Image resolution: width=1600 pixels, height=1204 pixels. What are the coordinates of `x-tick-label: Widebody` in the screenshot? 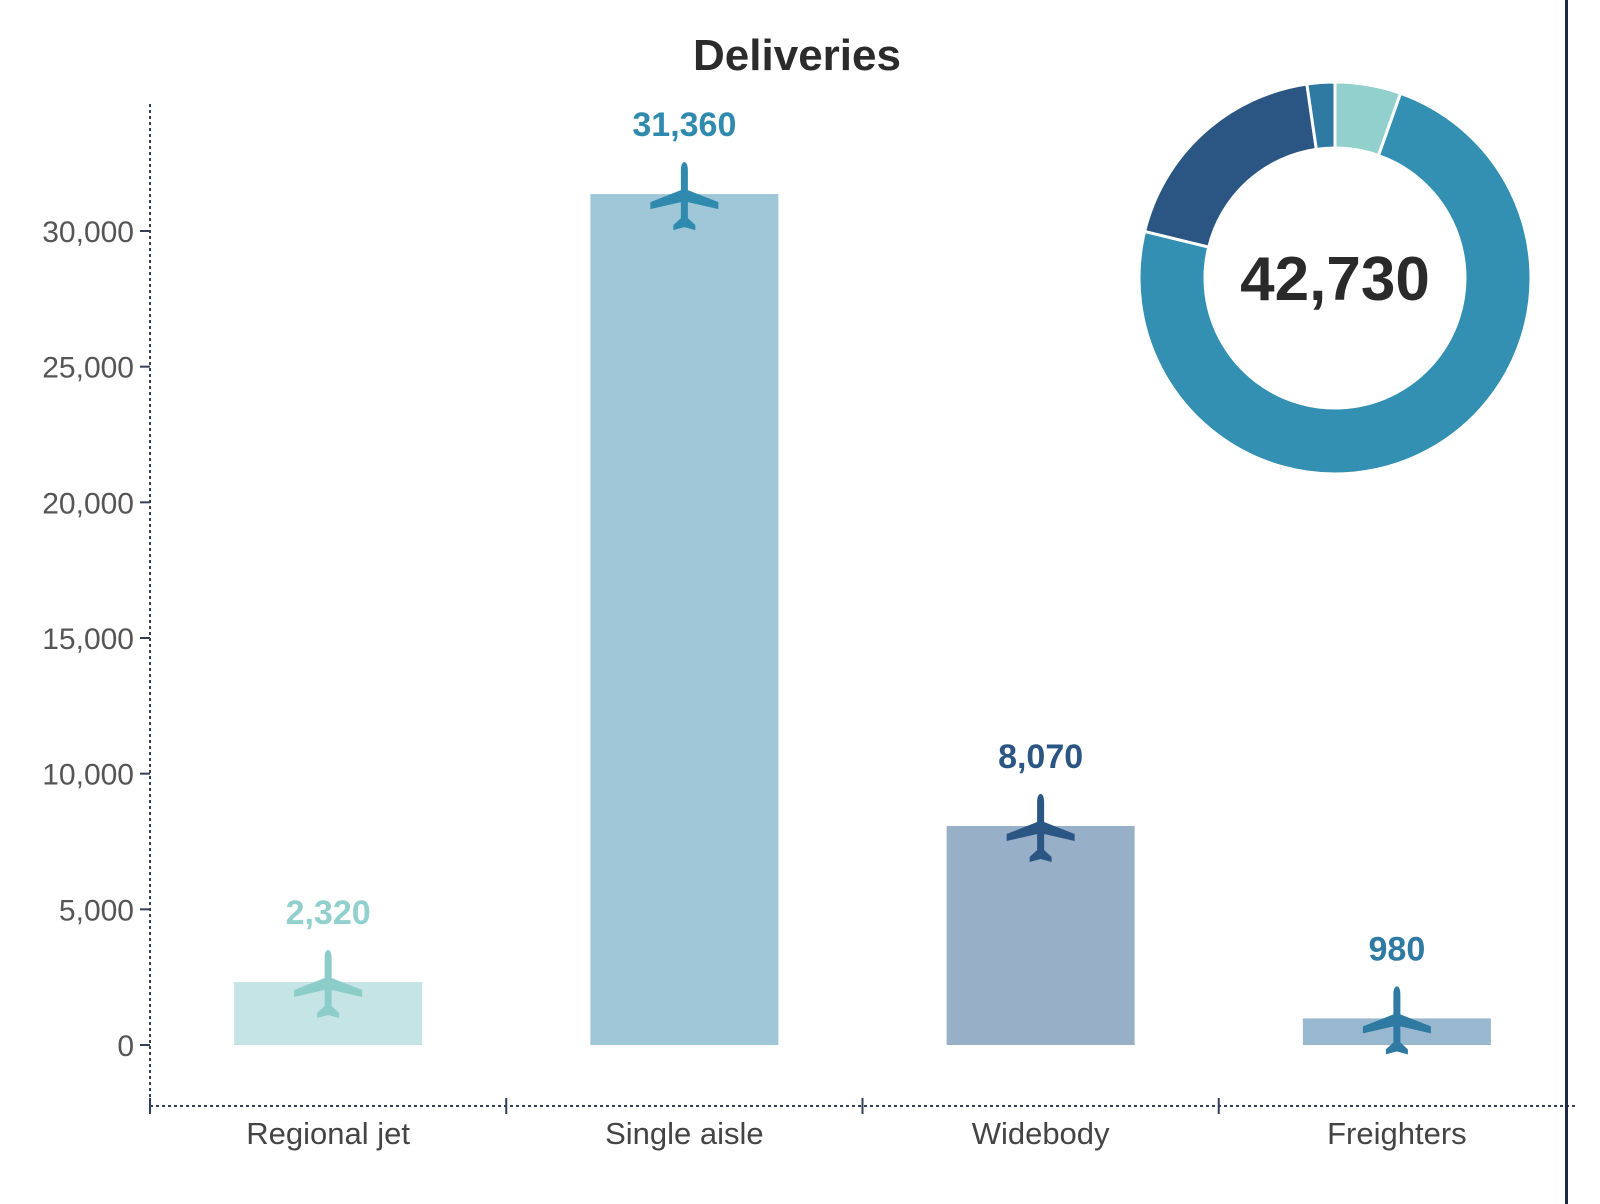 It's located at (1041, 1133).